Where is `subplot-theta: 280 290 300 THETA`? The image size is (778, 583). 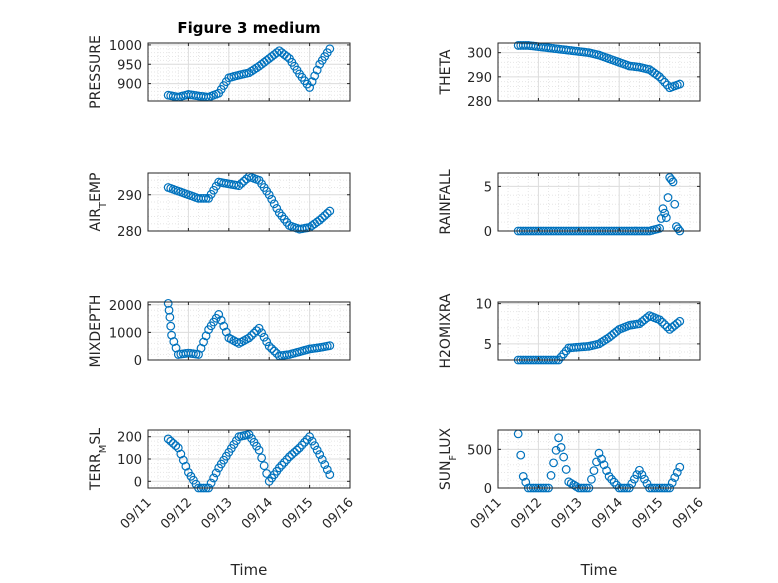 subplot-theta: 280 290 300 THETA is located at coordinates (569, 75).